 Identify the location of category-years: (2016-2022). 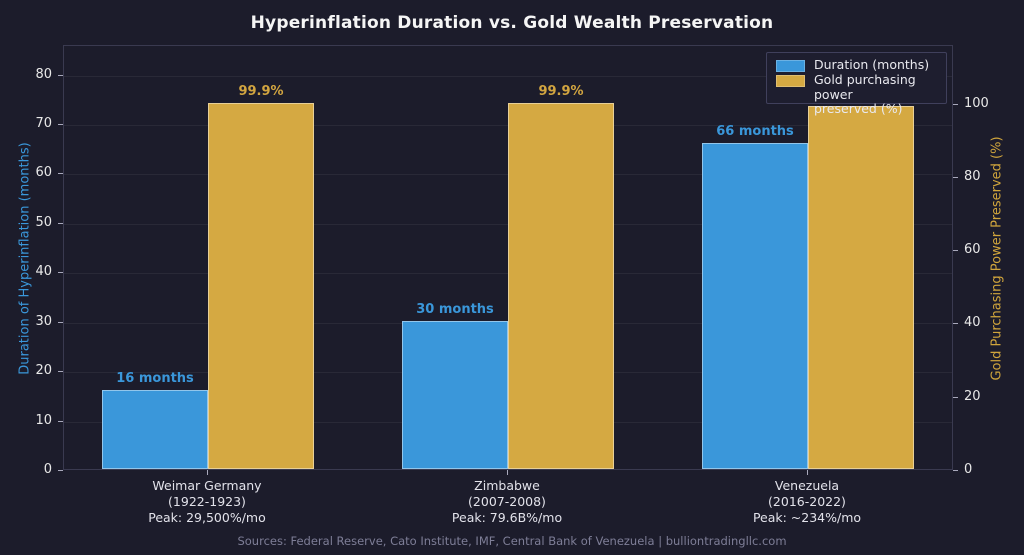
(807, 501).